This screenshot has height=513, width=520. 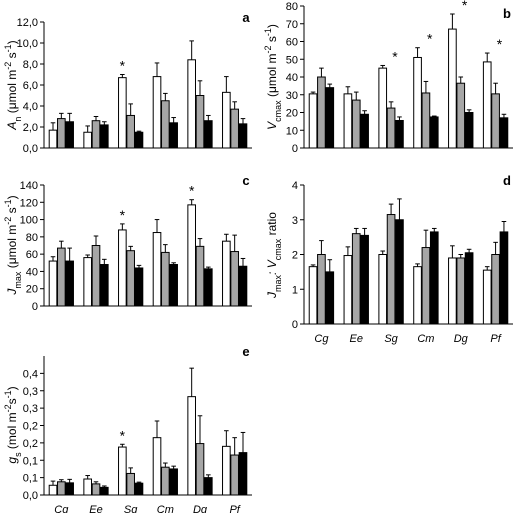 I want to click on y-axis-title-part: A, so click(x=12, y=126).